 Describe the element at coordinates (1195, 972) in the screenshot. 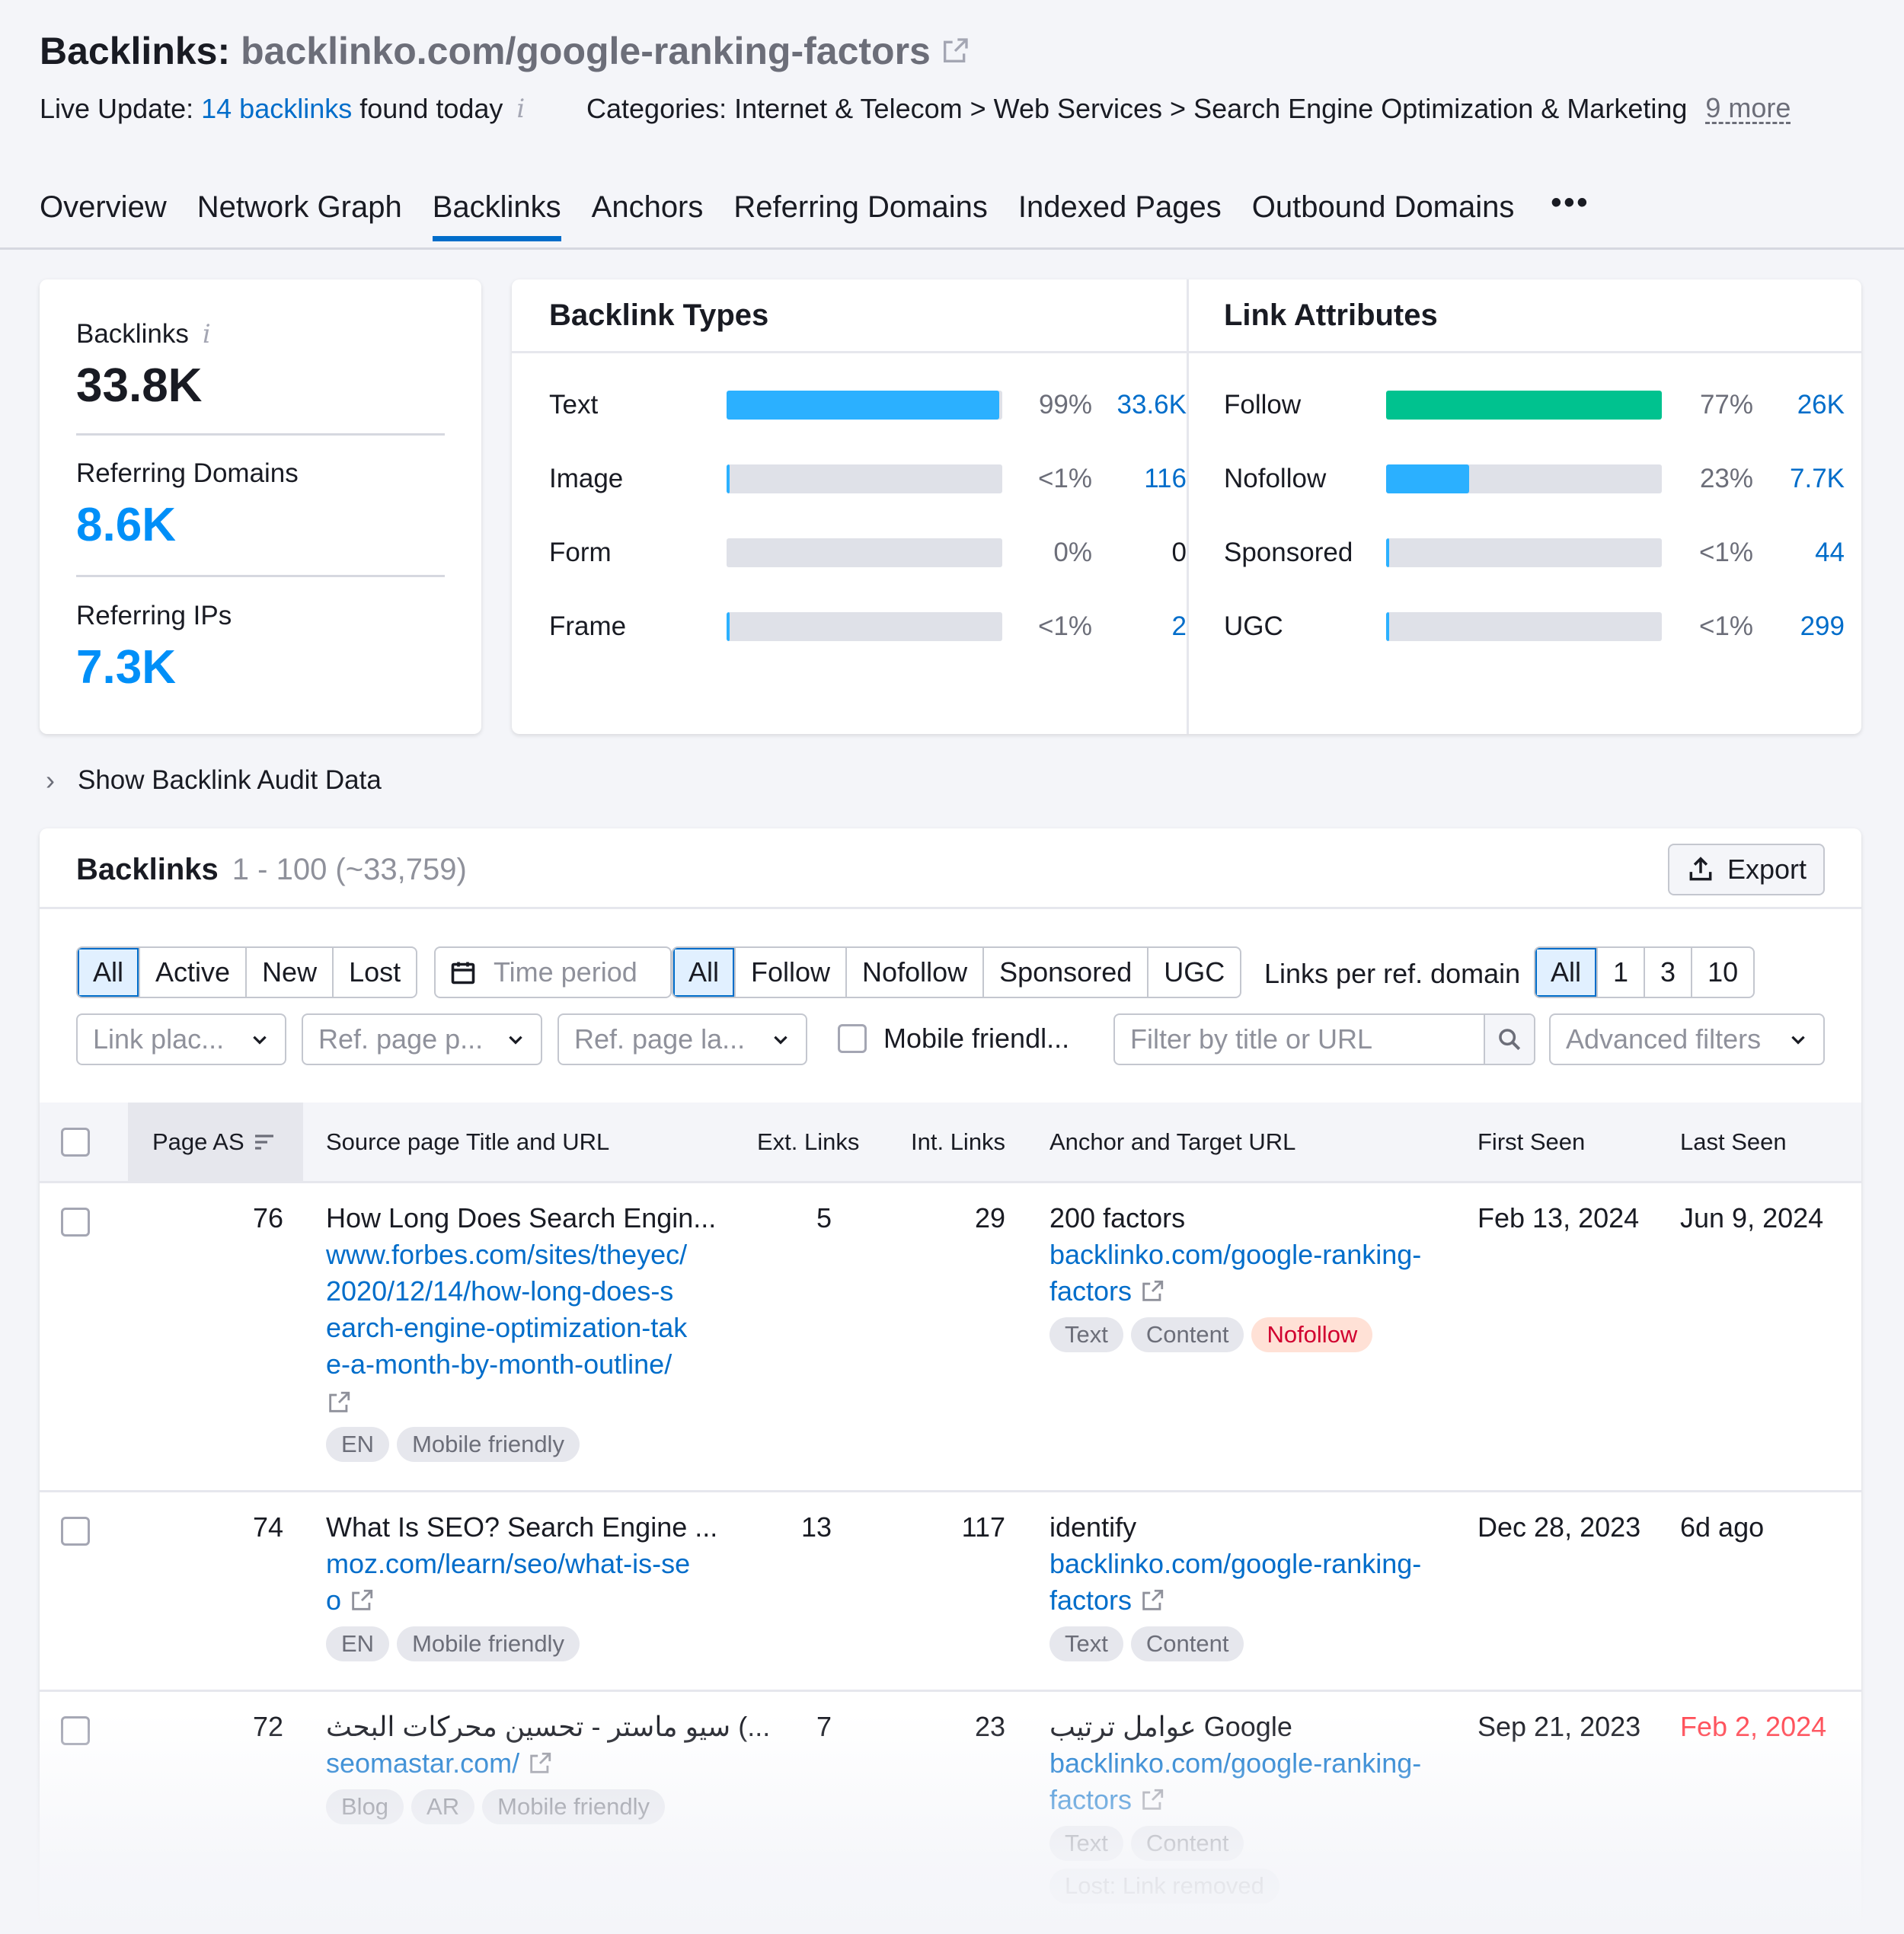

I see `filter-ugc: UGC` at that location.